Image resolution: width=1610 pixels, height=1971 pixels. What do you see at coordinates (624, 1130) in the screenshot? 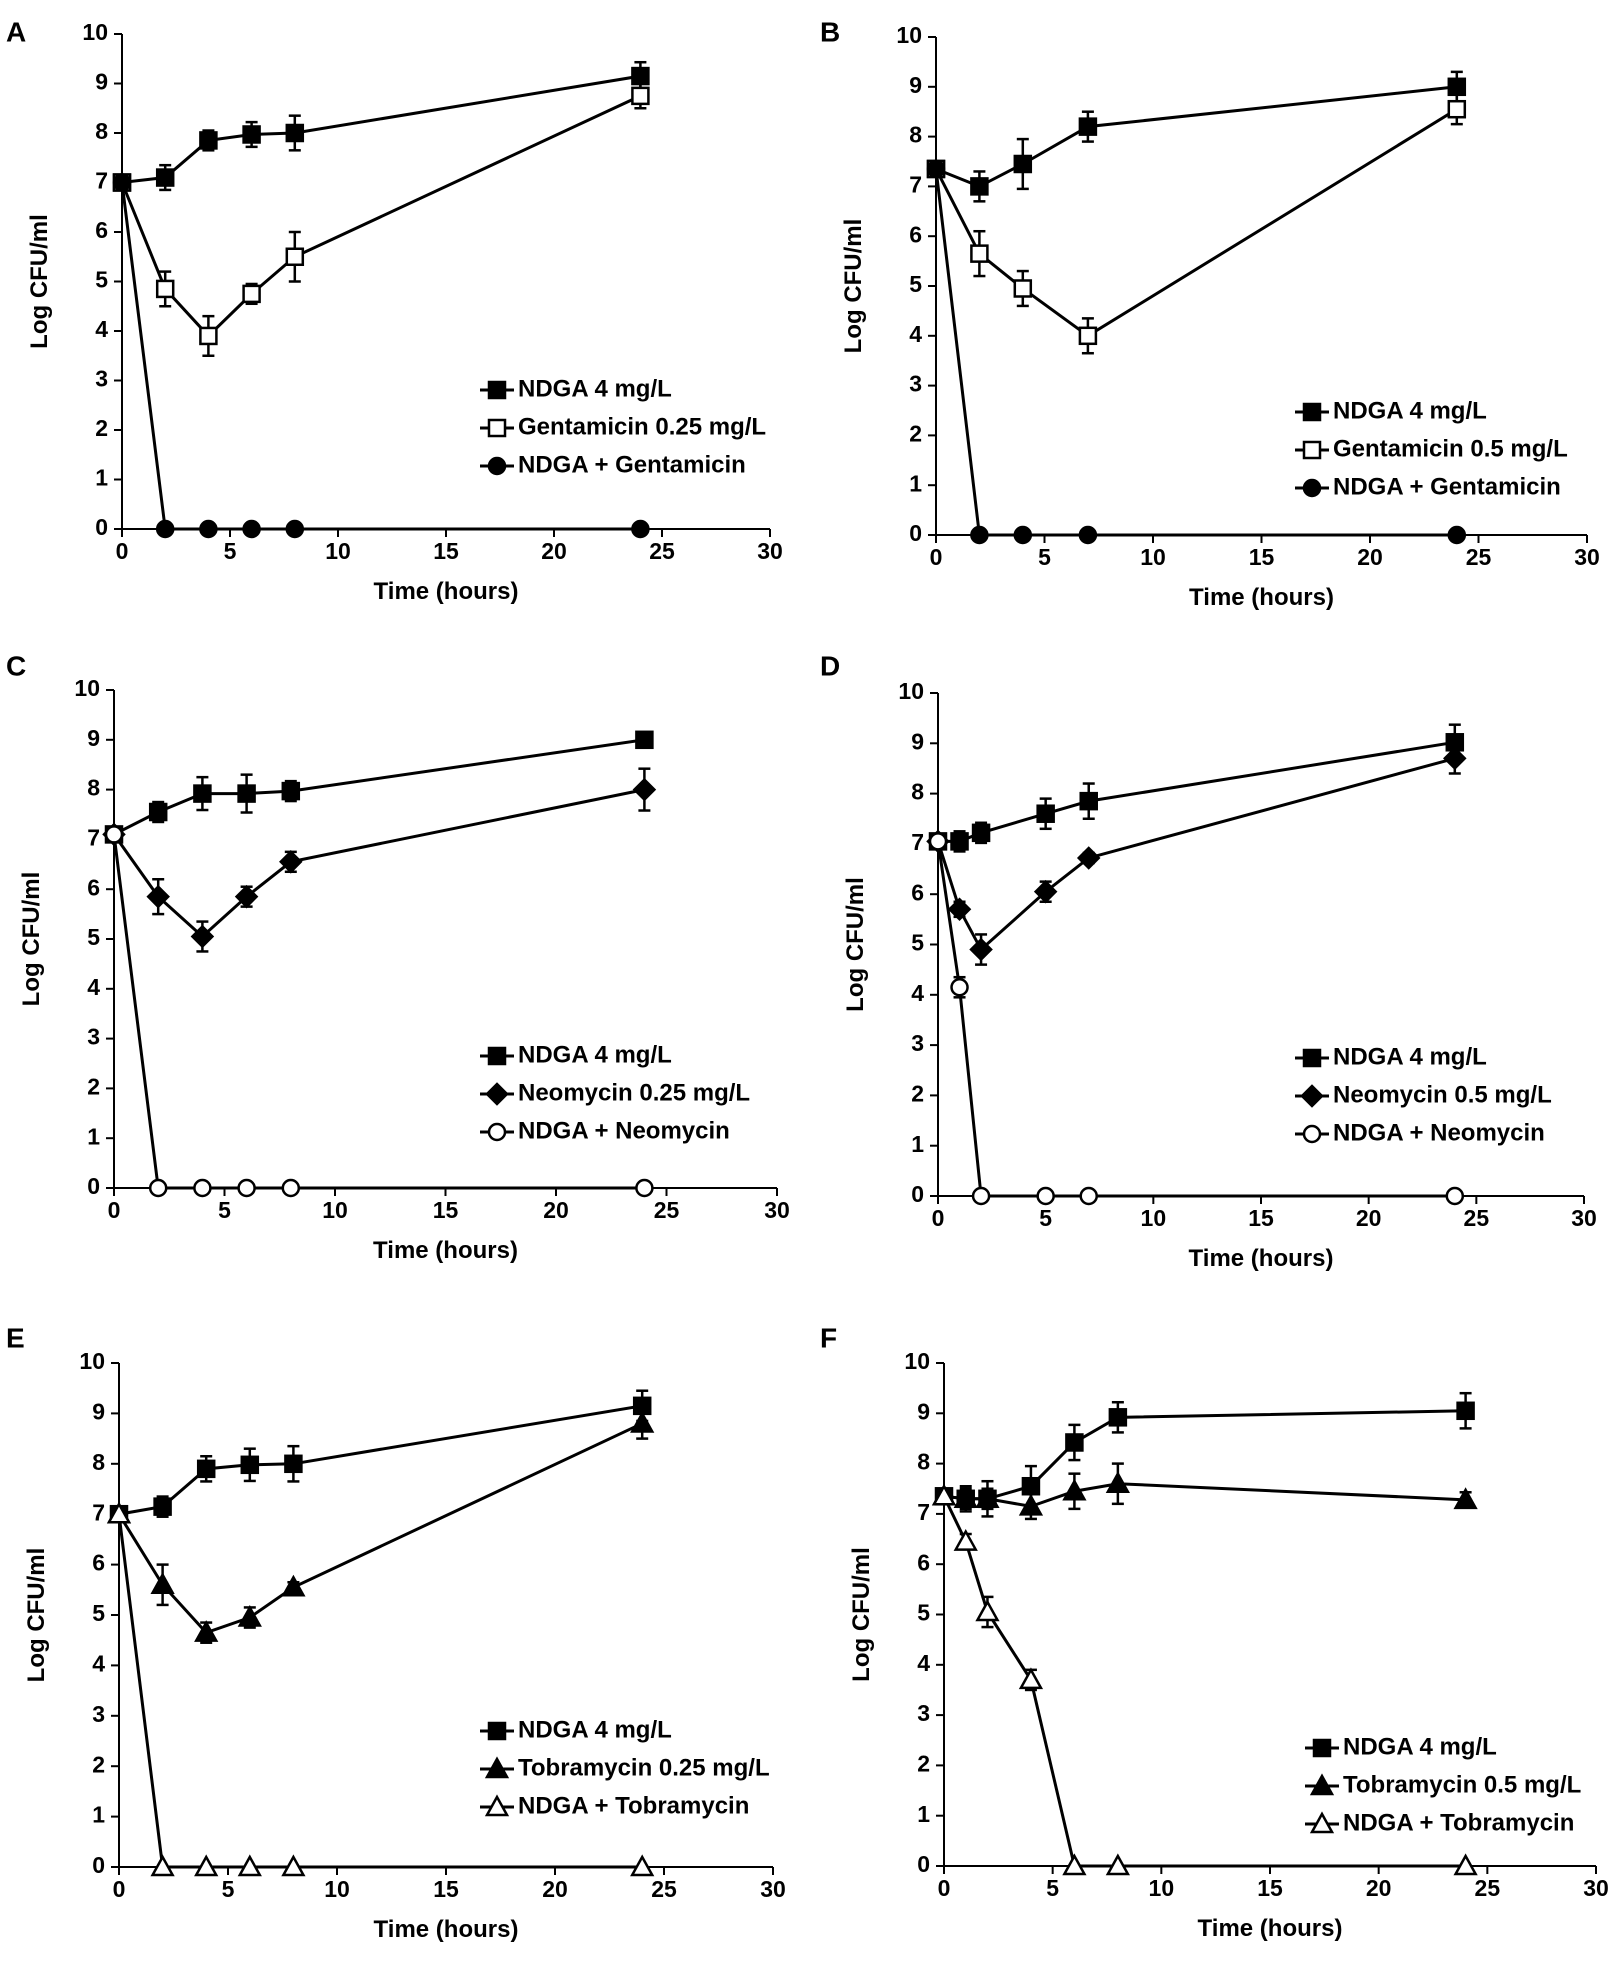
I see `legend-label: NDGA + Neomycin` at bounding box center [624, 1130].